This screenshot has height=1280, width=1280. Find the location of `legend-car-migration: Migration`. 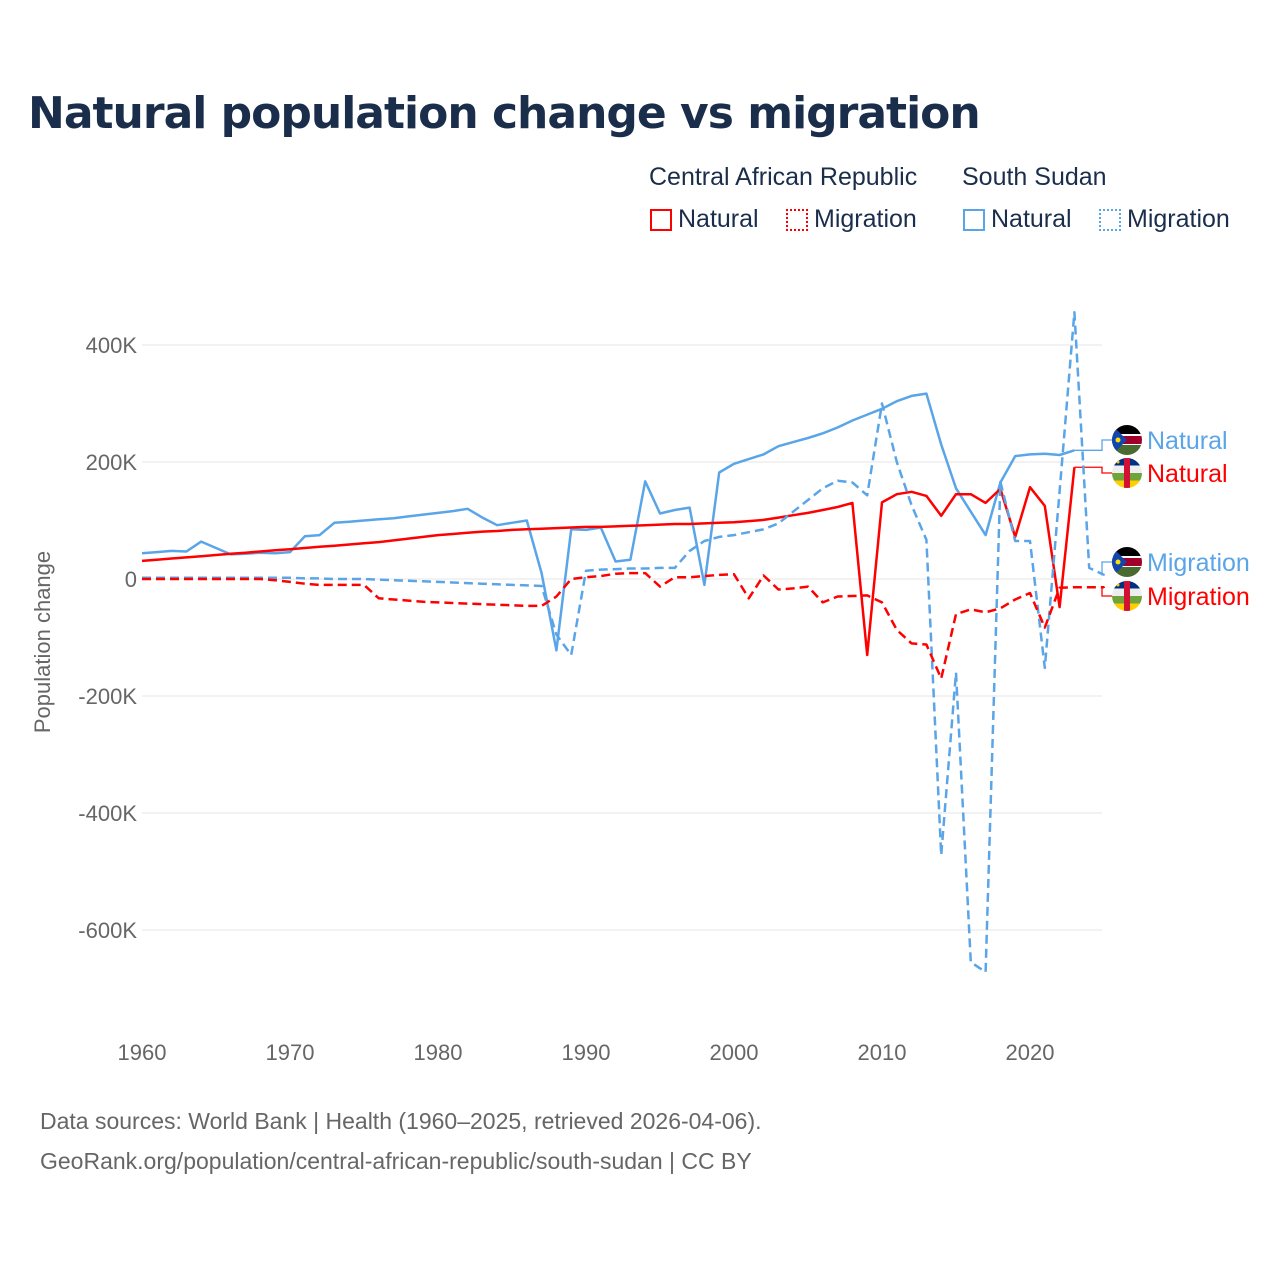

legend-car-migration: Migration is located at coordinates (851, 219).